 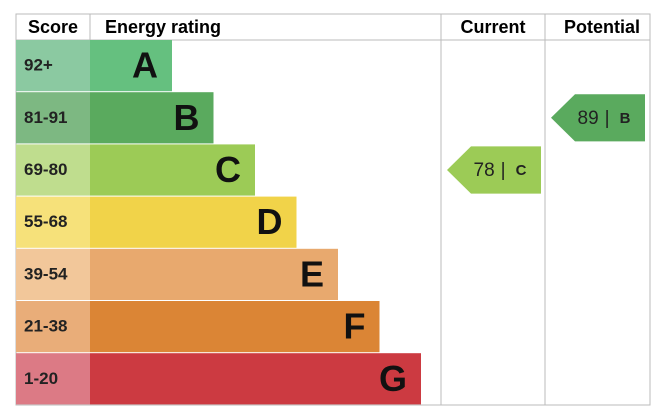 I want to click on score-range: 92+, so click(x=38, y=65).